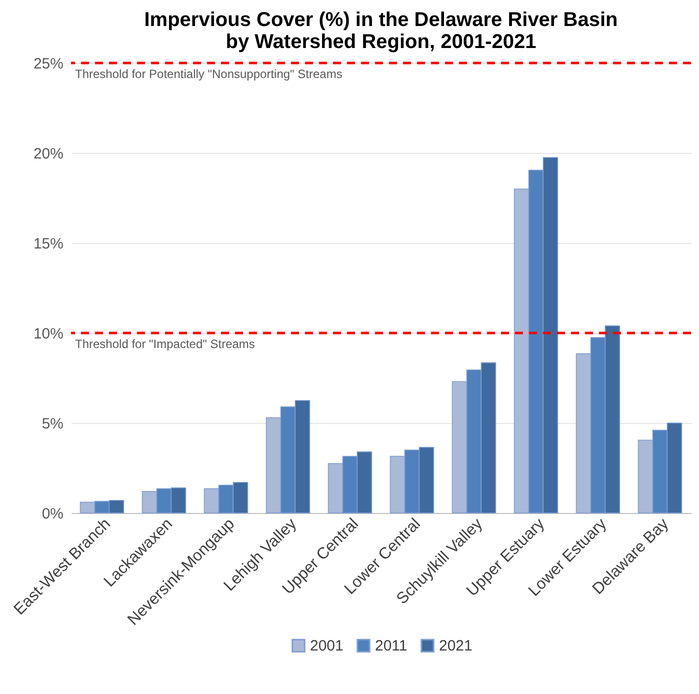  What do you see at coordinates (327, 646) in the screenshot?
I see `legend-label: 2001` at bounding box center [327, 646].